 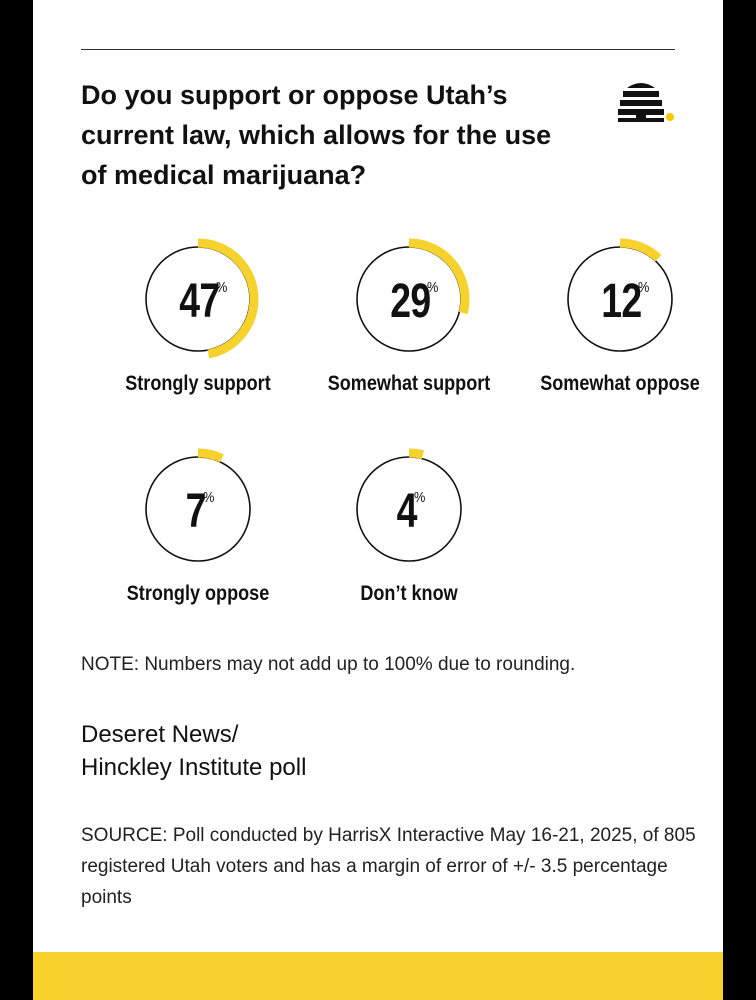 I want to click on donut-value: 47%, so click(x=198, y=302).